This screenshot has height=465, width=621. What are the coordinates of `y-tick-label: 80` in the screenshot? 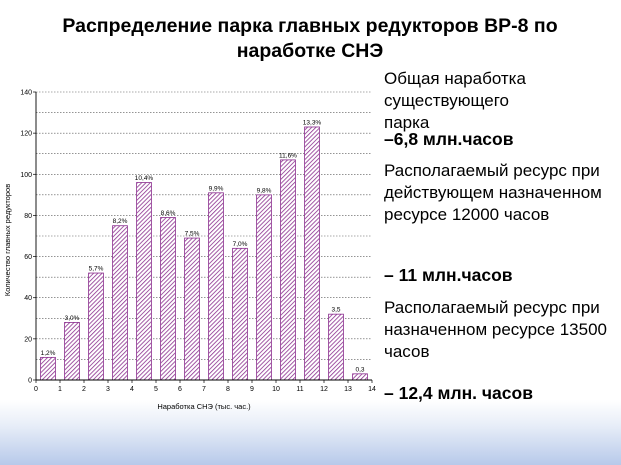 It's located at (28, 216).